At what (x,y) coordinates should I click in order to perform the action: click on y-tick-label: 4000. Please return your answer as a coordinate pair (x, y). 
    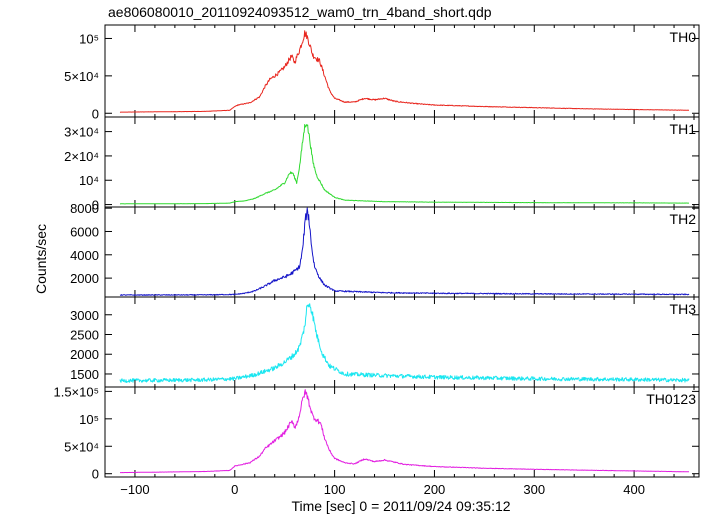
    Looking at the image, I should click on (84, 255).